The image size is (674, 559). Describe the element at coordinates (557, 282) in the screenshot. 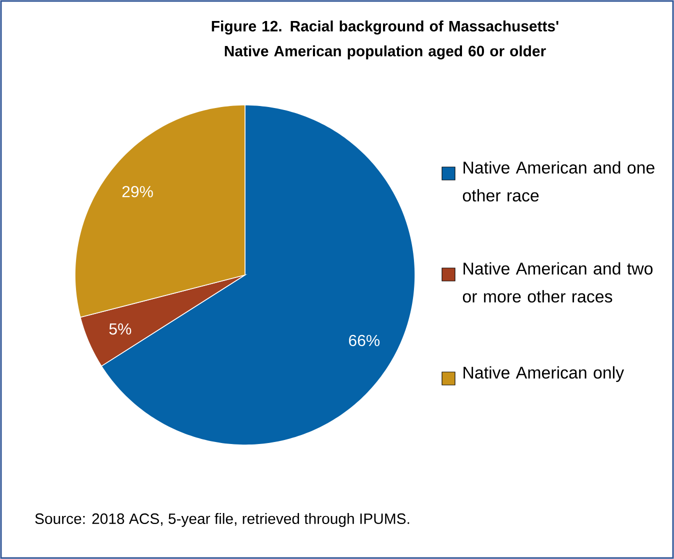

I see `legend-label: Native American and two or more other races` at that location.